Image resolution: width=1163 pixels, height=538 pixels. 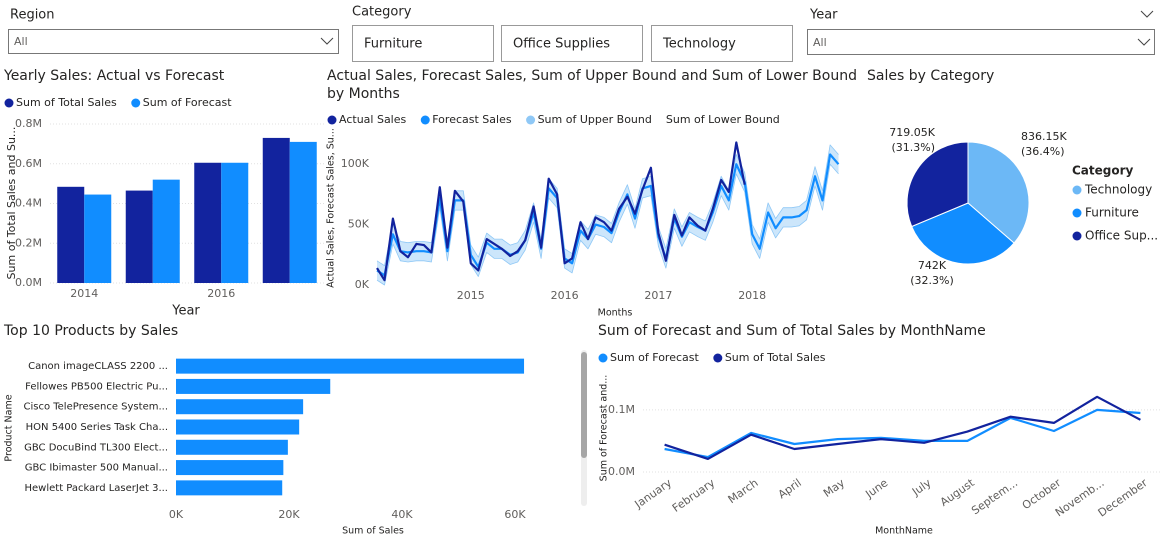 I want to click on slicer-option: Technology, so click(x=699, y=44).